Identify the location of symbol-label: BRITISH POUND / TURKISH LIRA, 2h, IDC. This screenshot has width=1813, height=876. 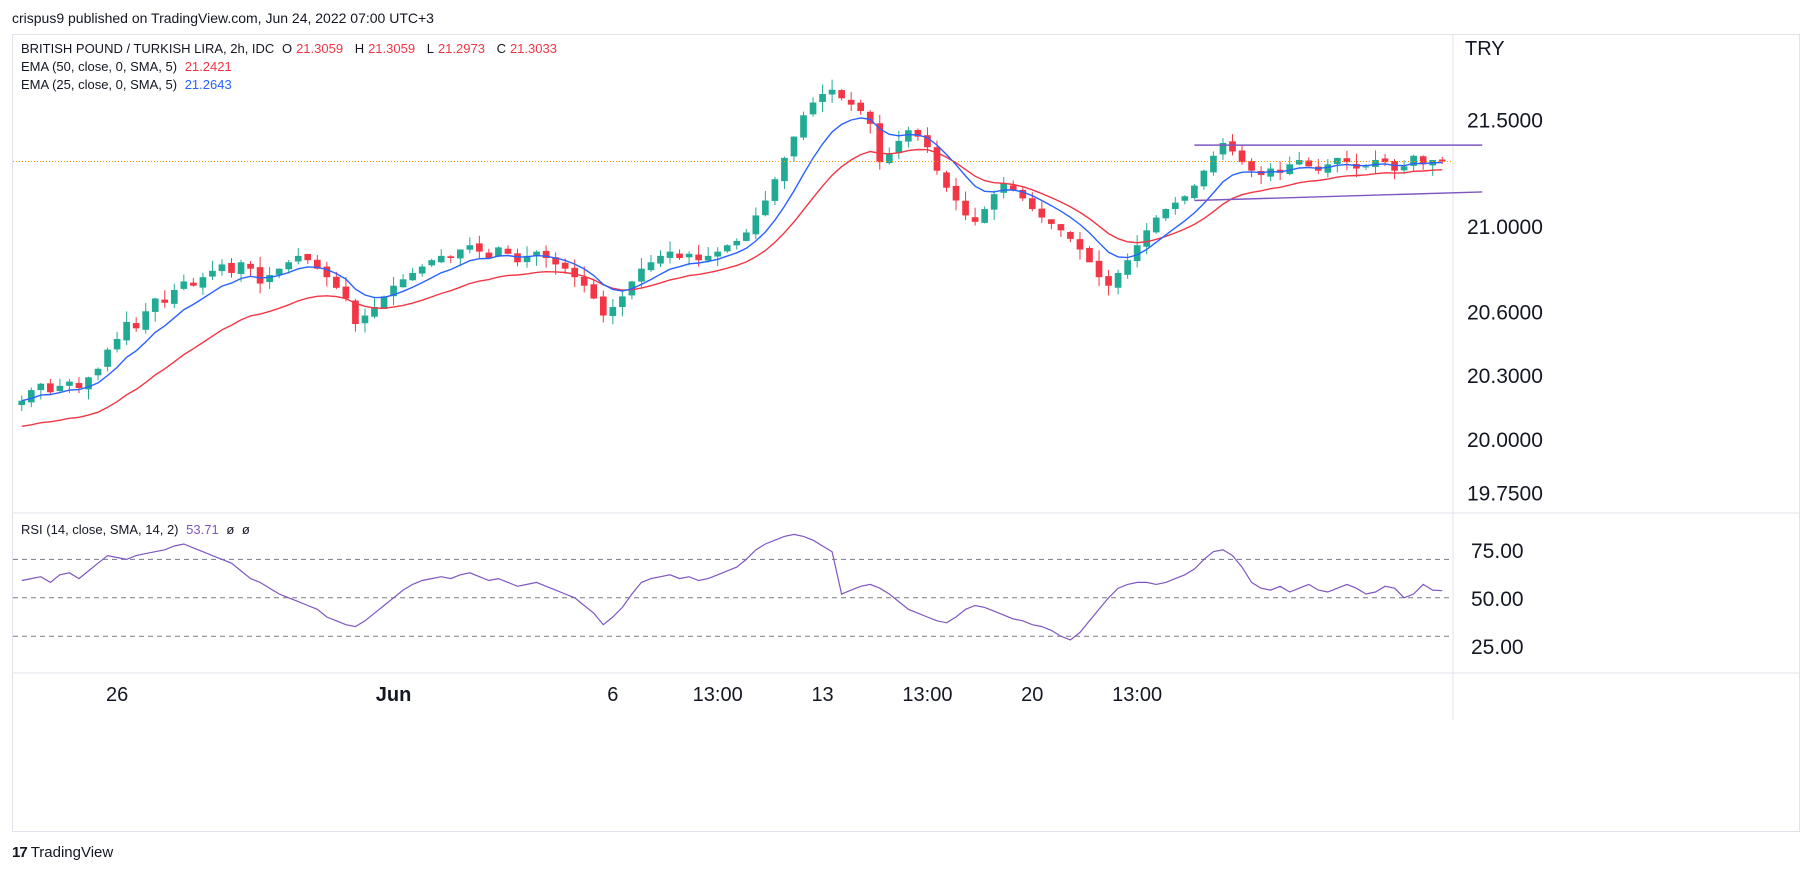
(148, 48).